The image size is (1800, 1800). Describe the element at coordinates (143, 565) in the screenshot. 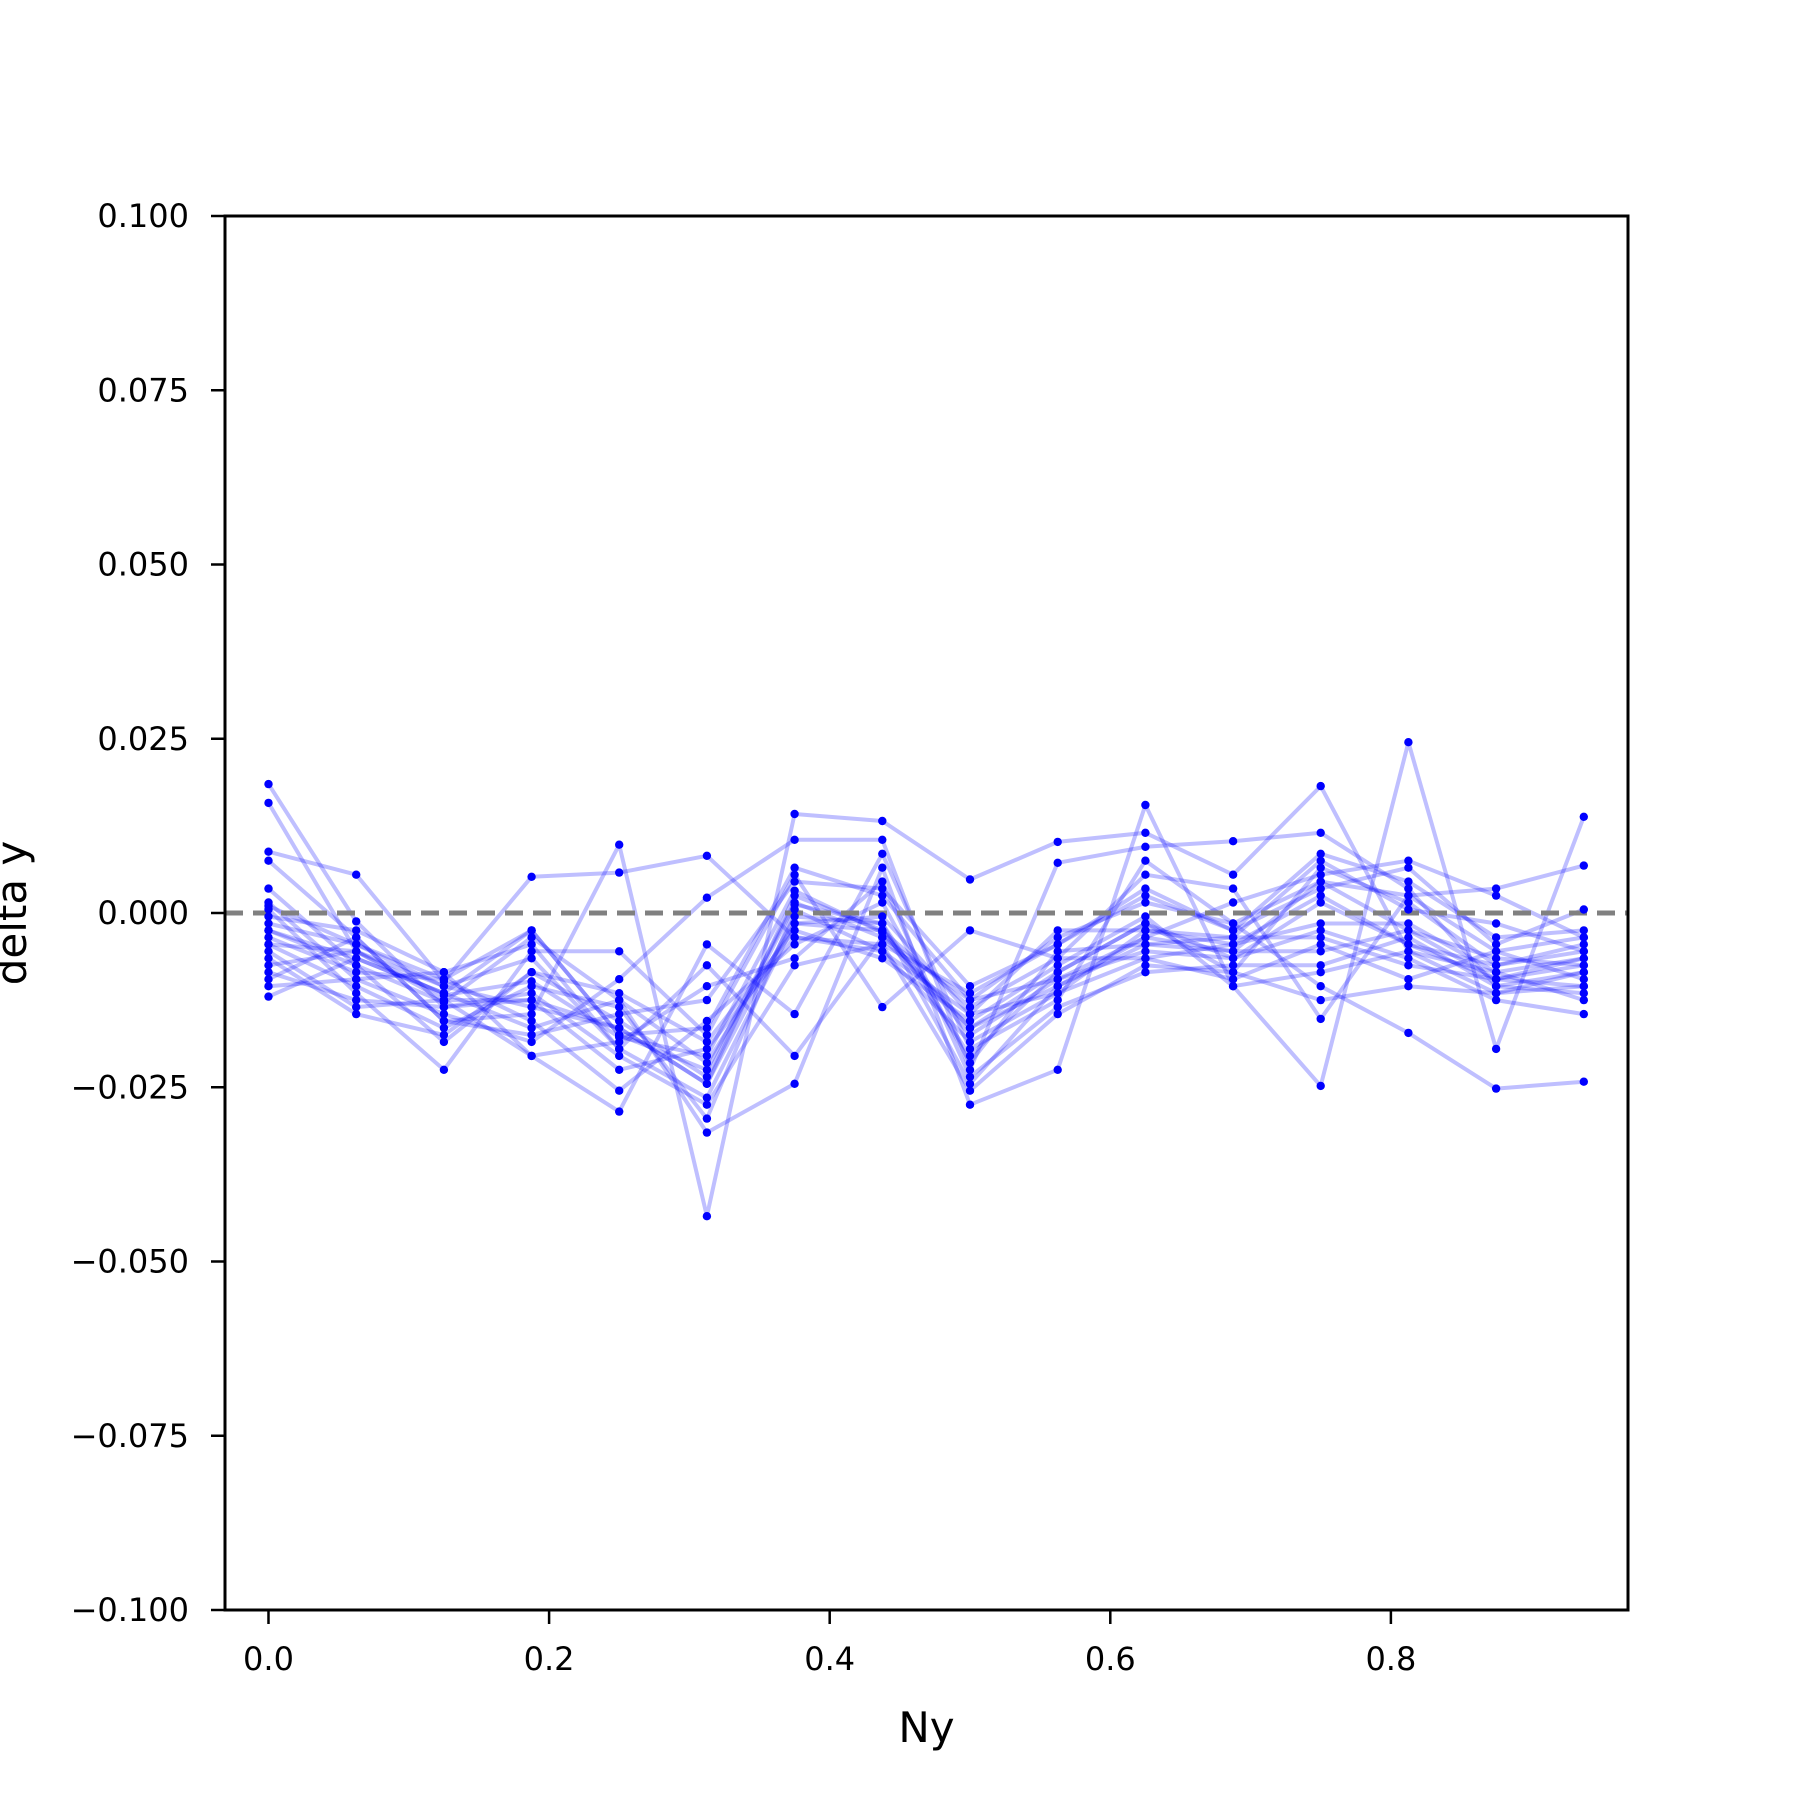

I see `y-tick-label: 0.050` at that location.